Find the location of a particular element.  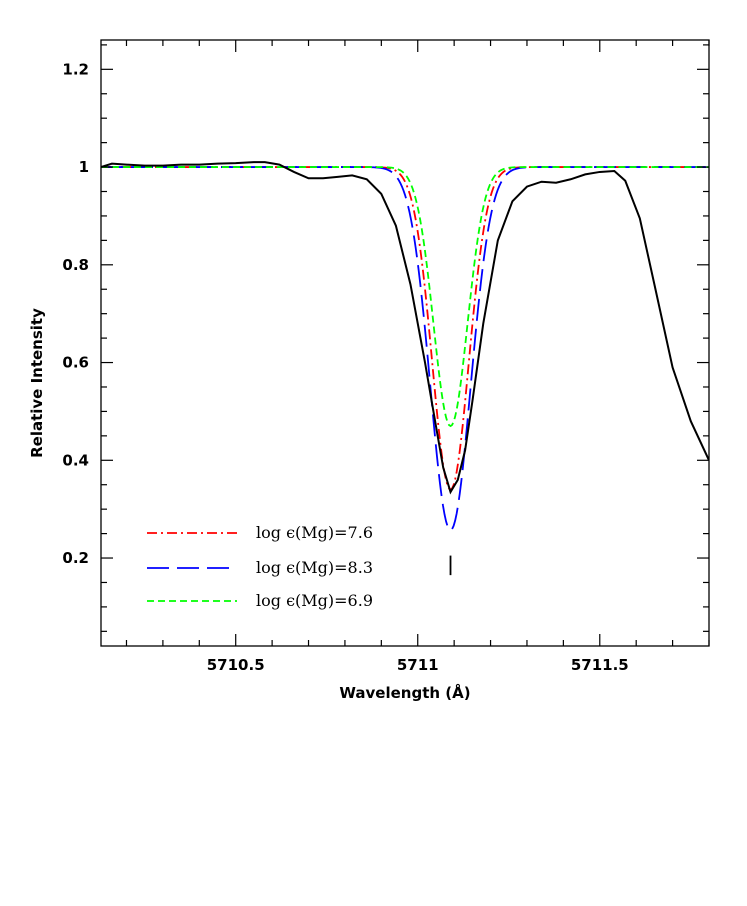

y-tick-label: 1.2 is located at coordinates (75, 69).